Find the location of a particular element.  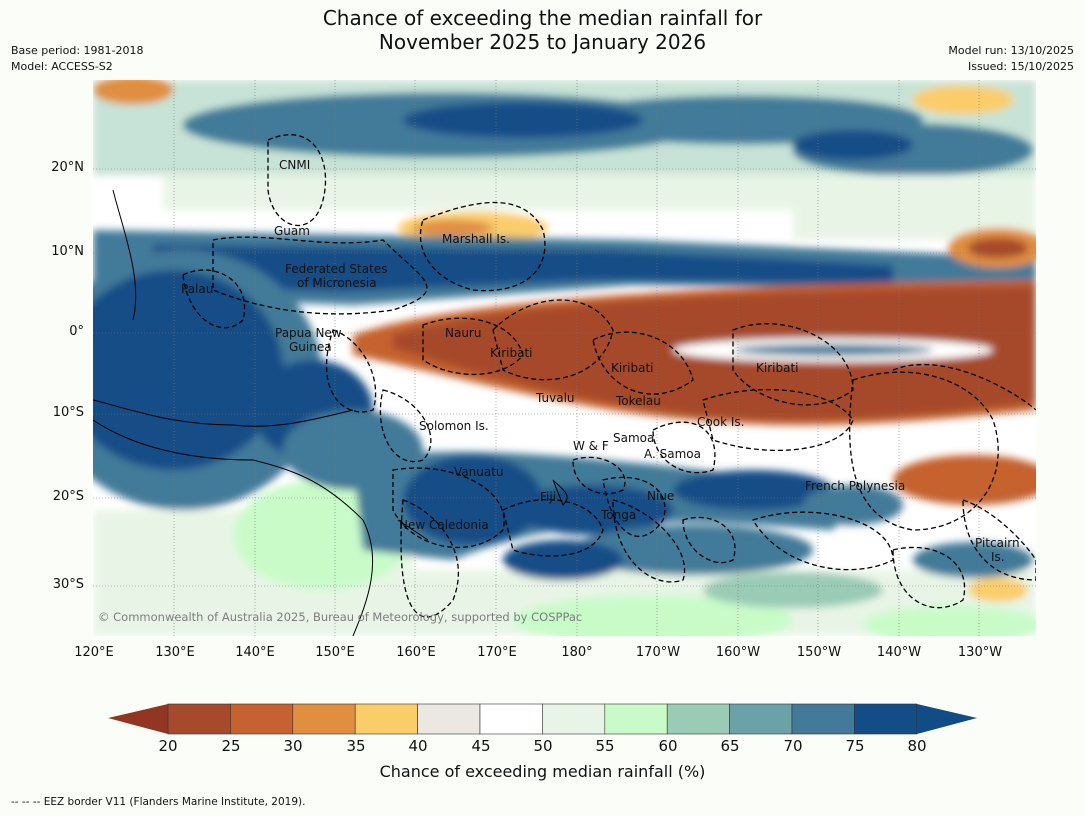

lon-label: 140°E is located at coordinates (255, 652).